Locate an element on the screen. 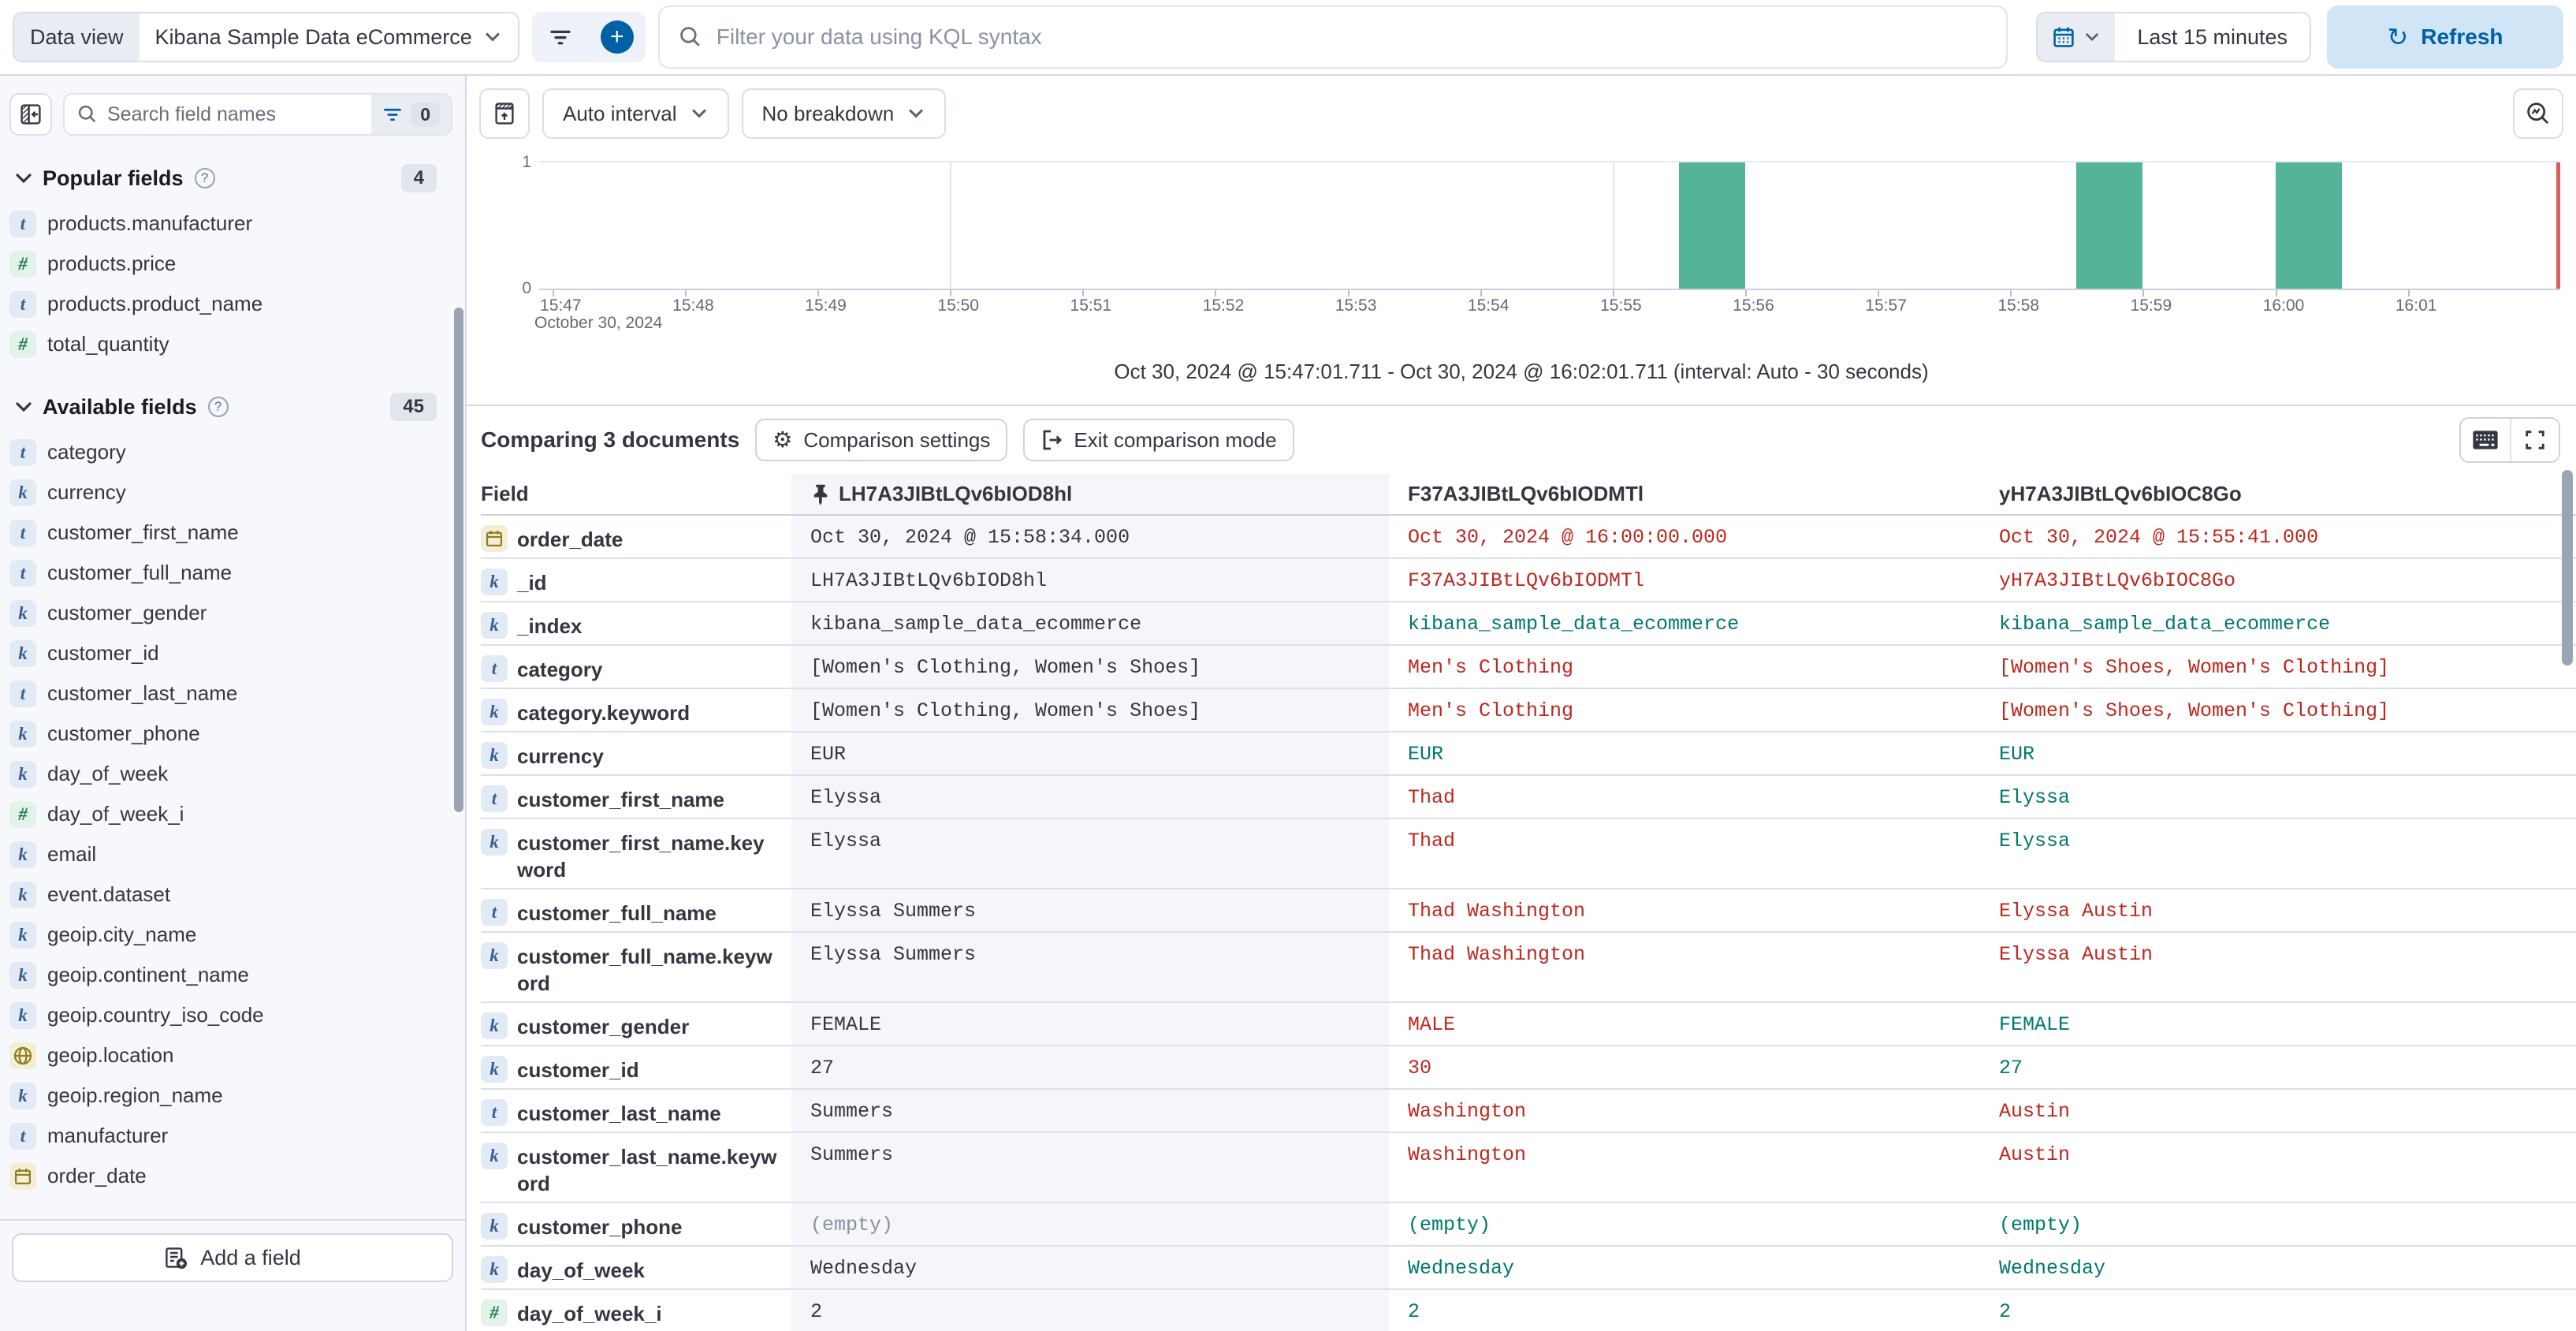  field-name-label: geoip.continent_name is located at coordinates (148, 974).